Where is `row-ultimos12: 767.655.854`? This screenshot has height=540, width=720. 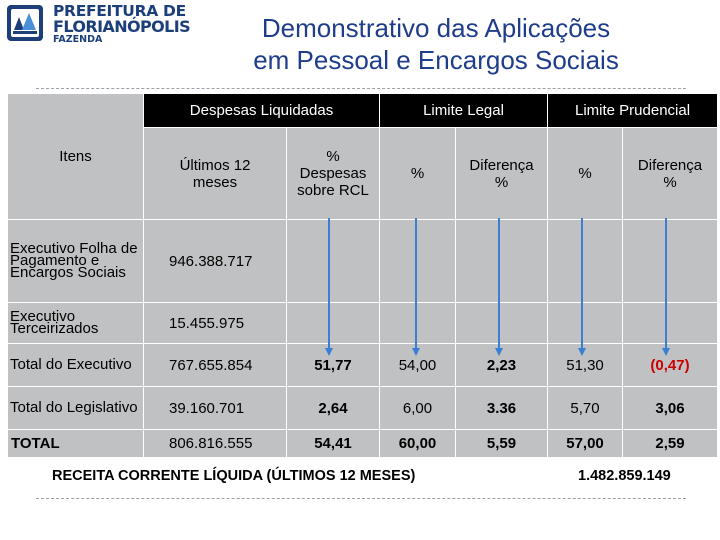 row-ultimos12: 767.655.854 is located at coordinates (215, 365).